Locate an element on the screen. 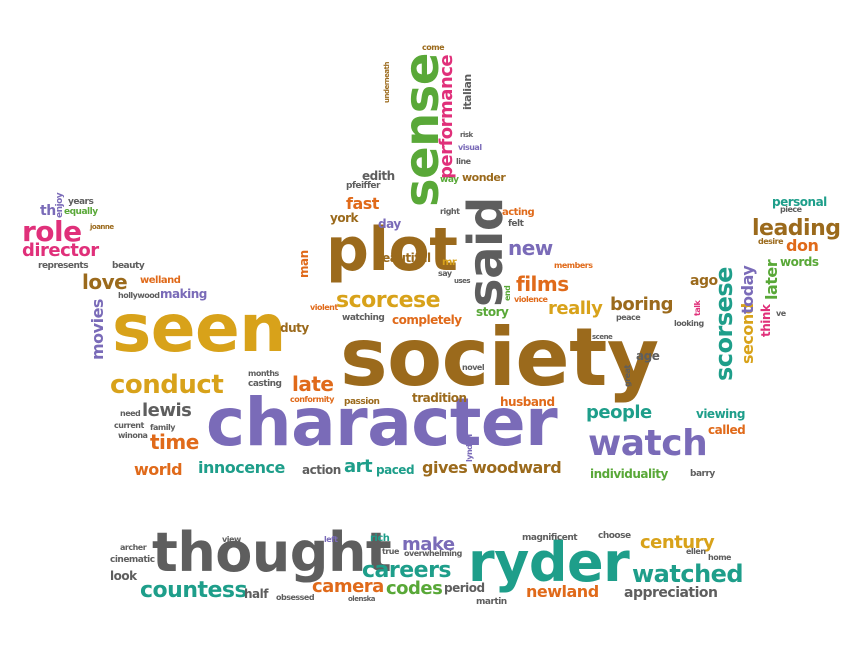 This screenshot has height=648, width=864. cloud-word-magnificent: magnificent is located at coordinates (550, 538).